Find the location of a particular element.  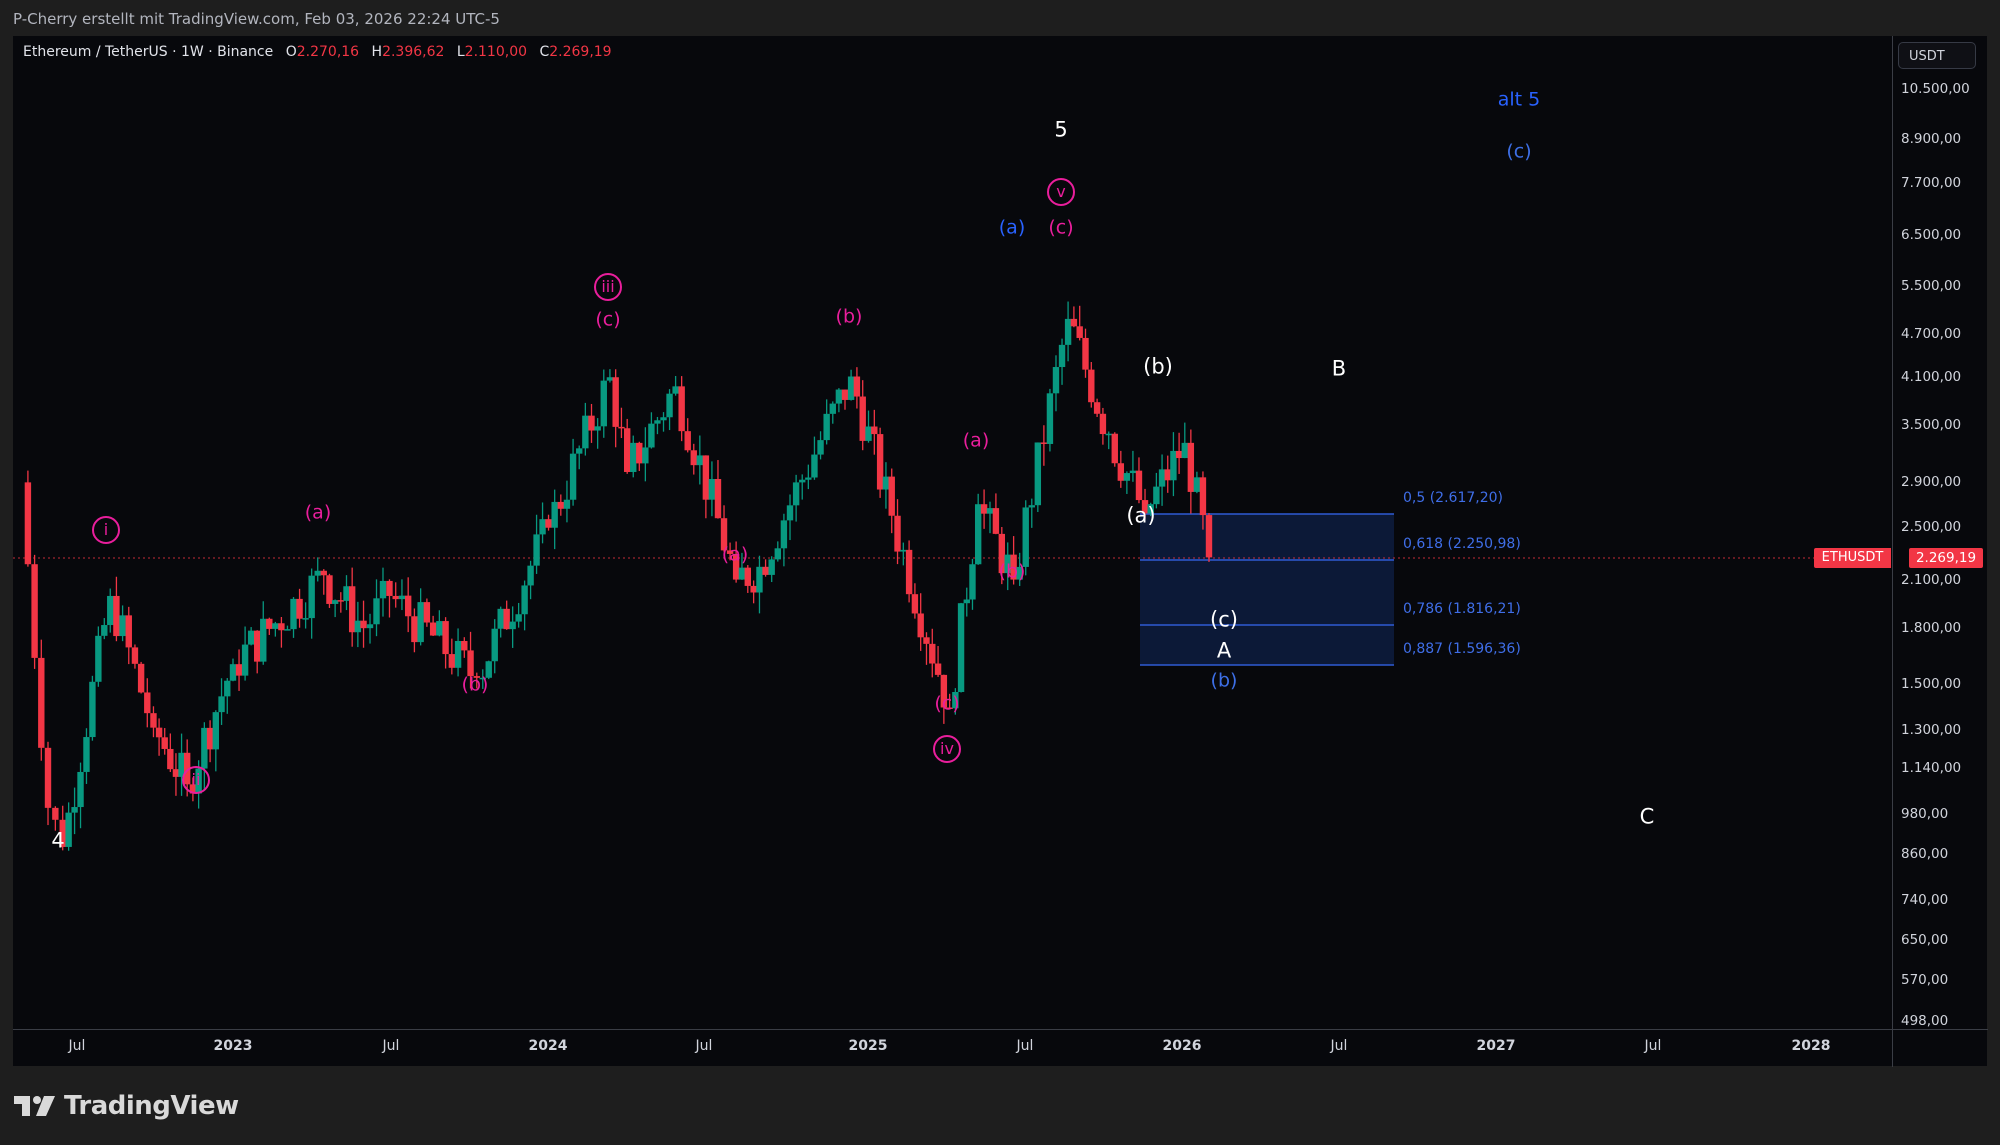

time-tick: 2023 is located at coordinates (233, 1046).